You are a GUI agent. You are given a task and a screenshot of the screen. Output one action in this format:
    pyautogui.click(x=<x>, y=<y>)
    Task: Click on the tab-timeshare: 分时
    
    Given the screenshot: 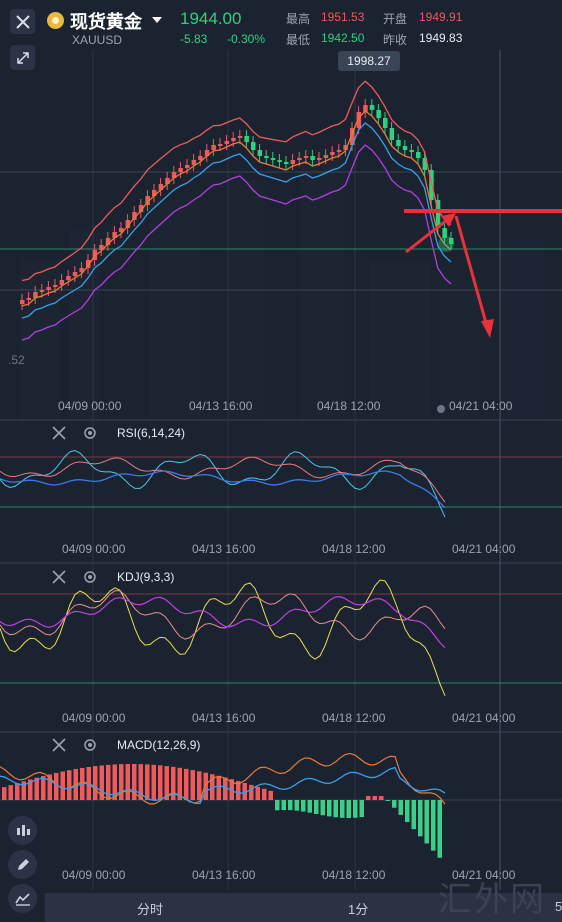 What is the action you would take?
    pyautogui.click(x=150, y=909)
    